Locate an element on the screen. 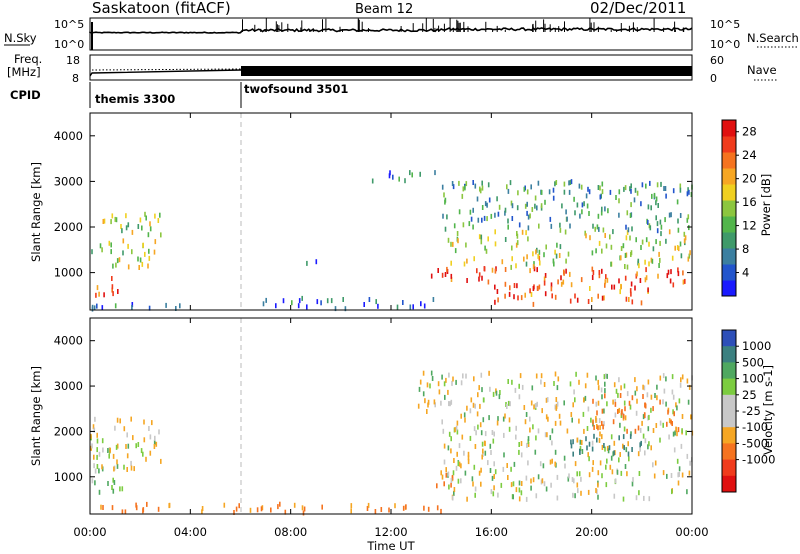 This screenshot has height=554, width=800. colorbar-tick-label: -1000 is located at coordinates (758, 460).